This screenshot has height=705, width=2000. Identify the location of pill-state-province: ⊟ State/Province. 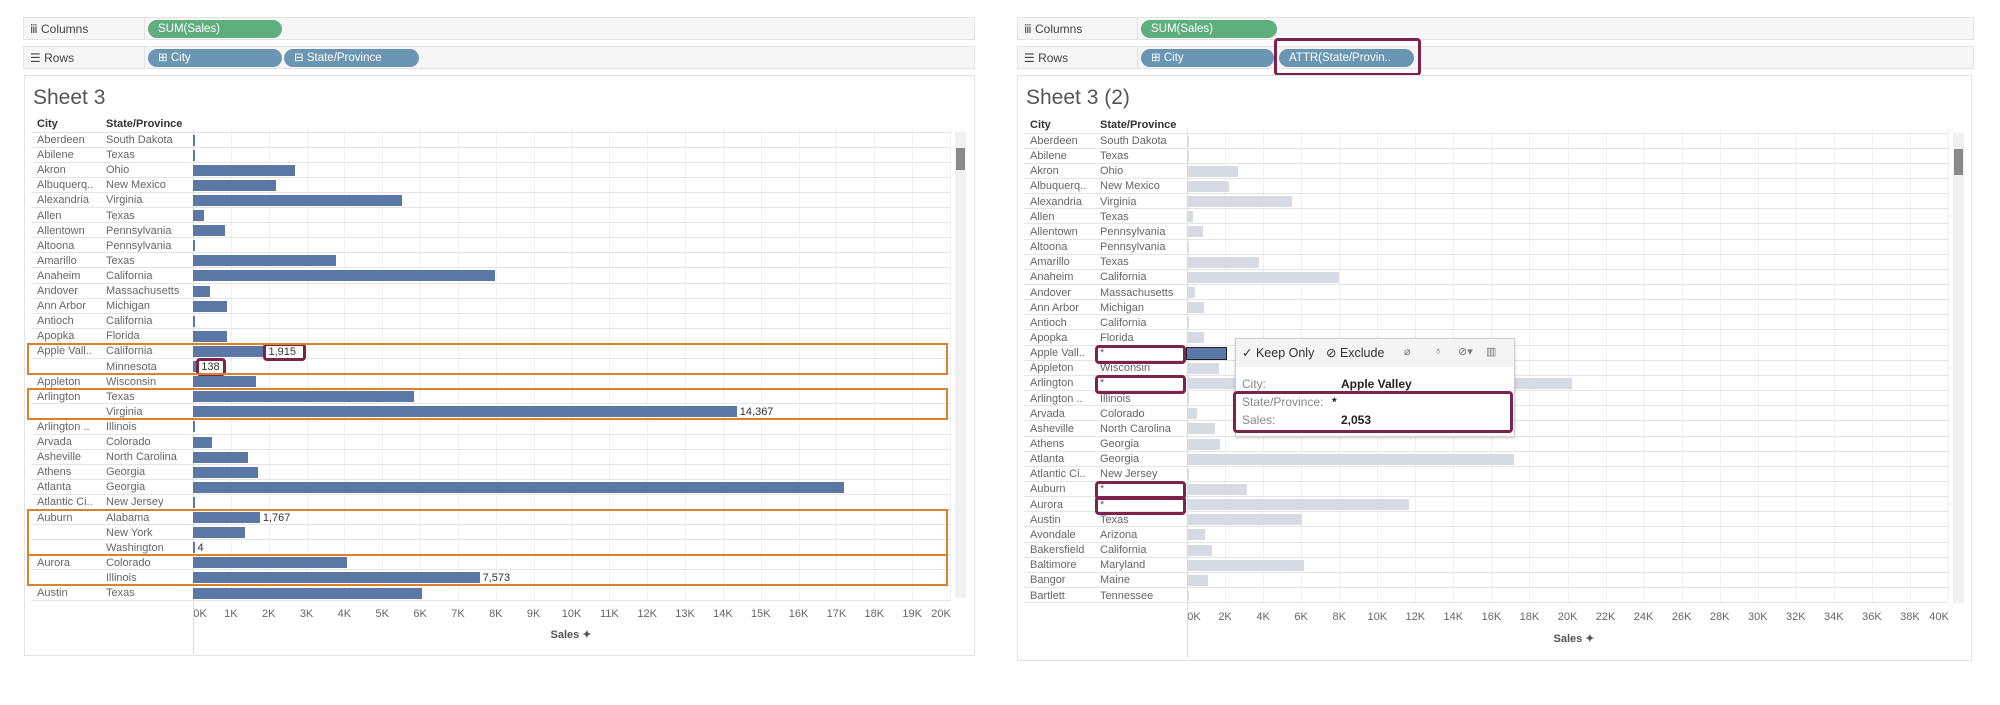
(351, 58).